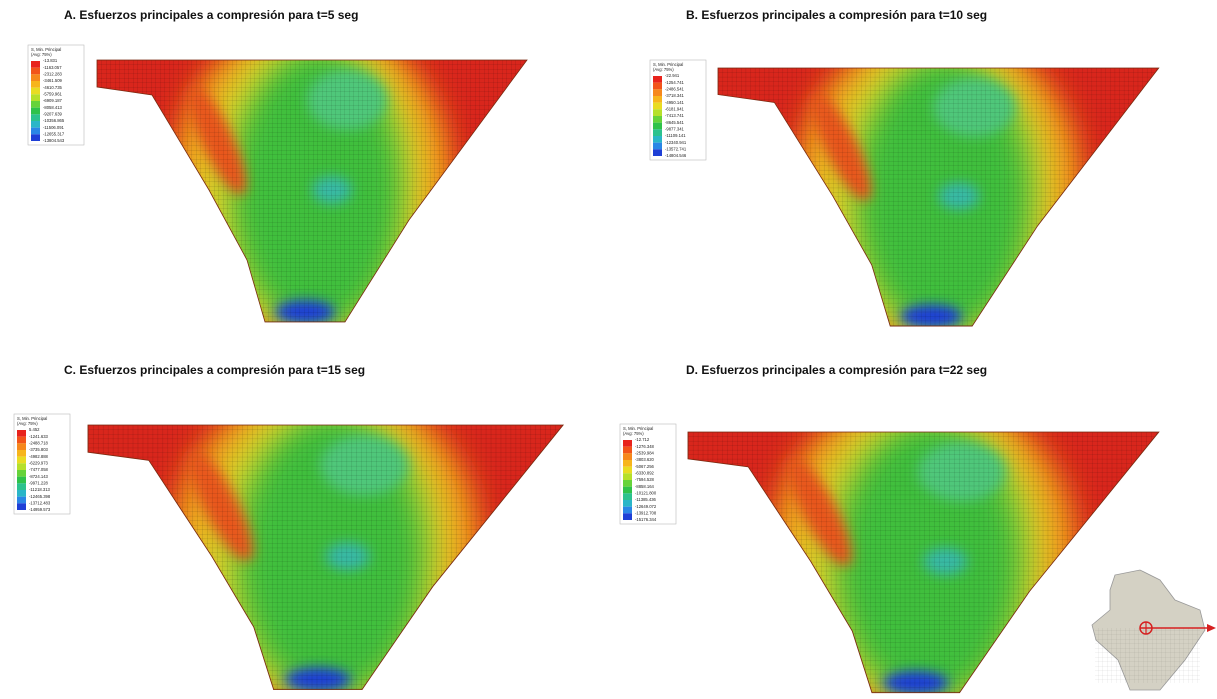 The image size is (1217, 699). Describe the element at coordinates (39, 436) in the screenshot. I see `legend-label: -1241.633` at that location.